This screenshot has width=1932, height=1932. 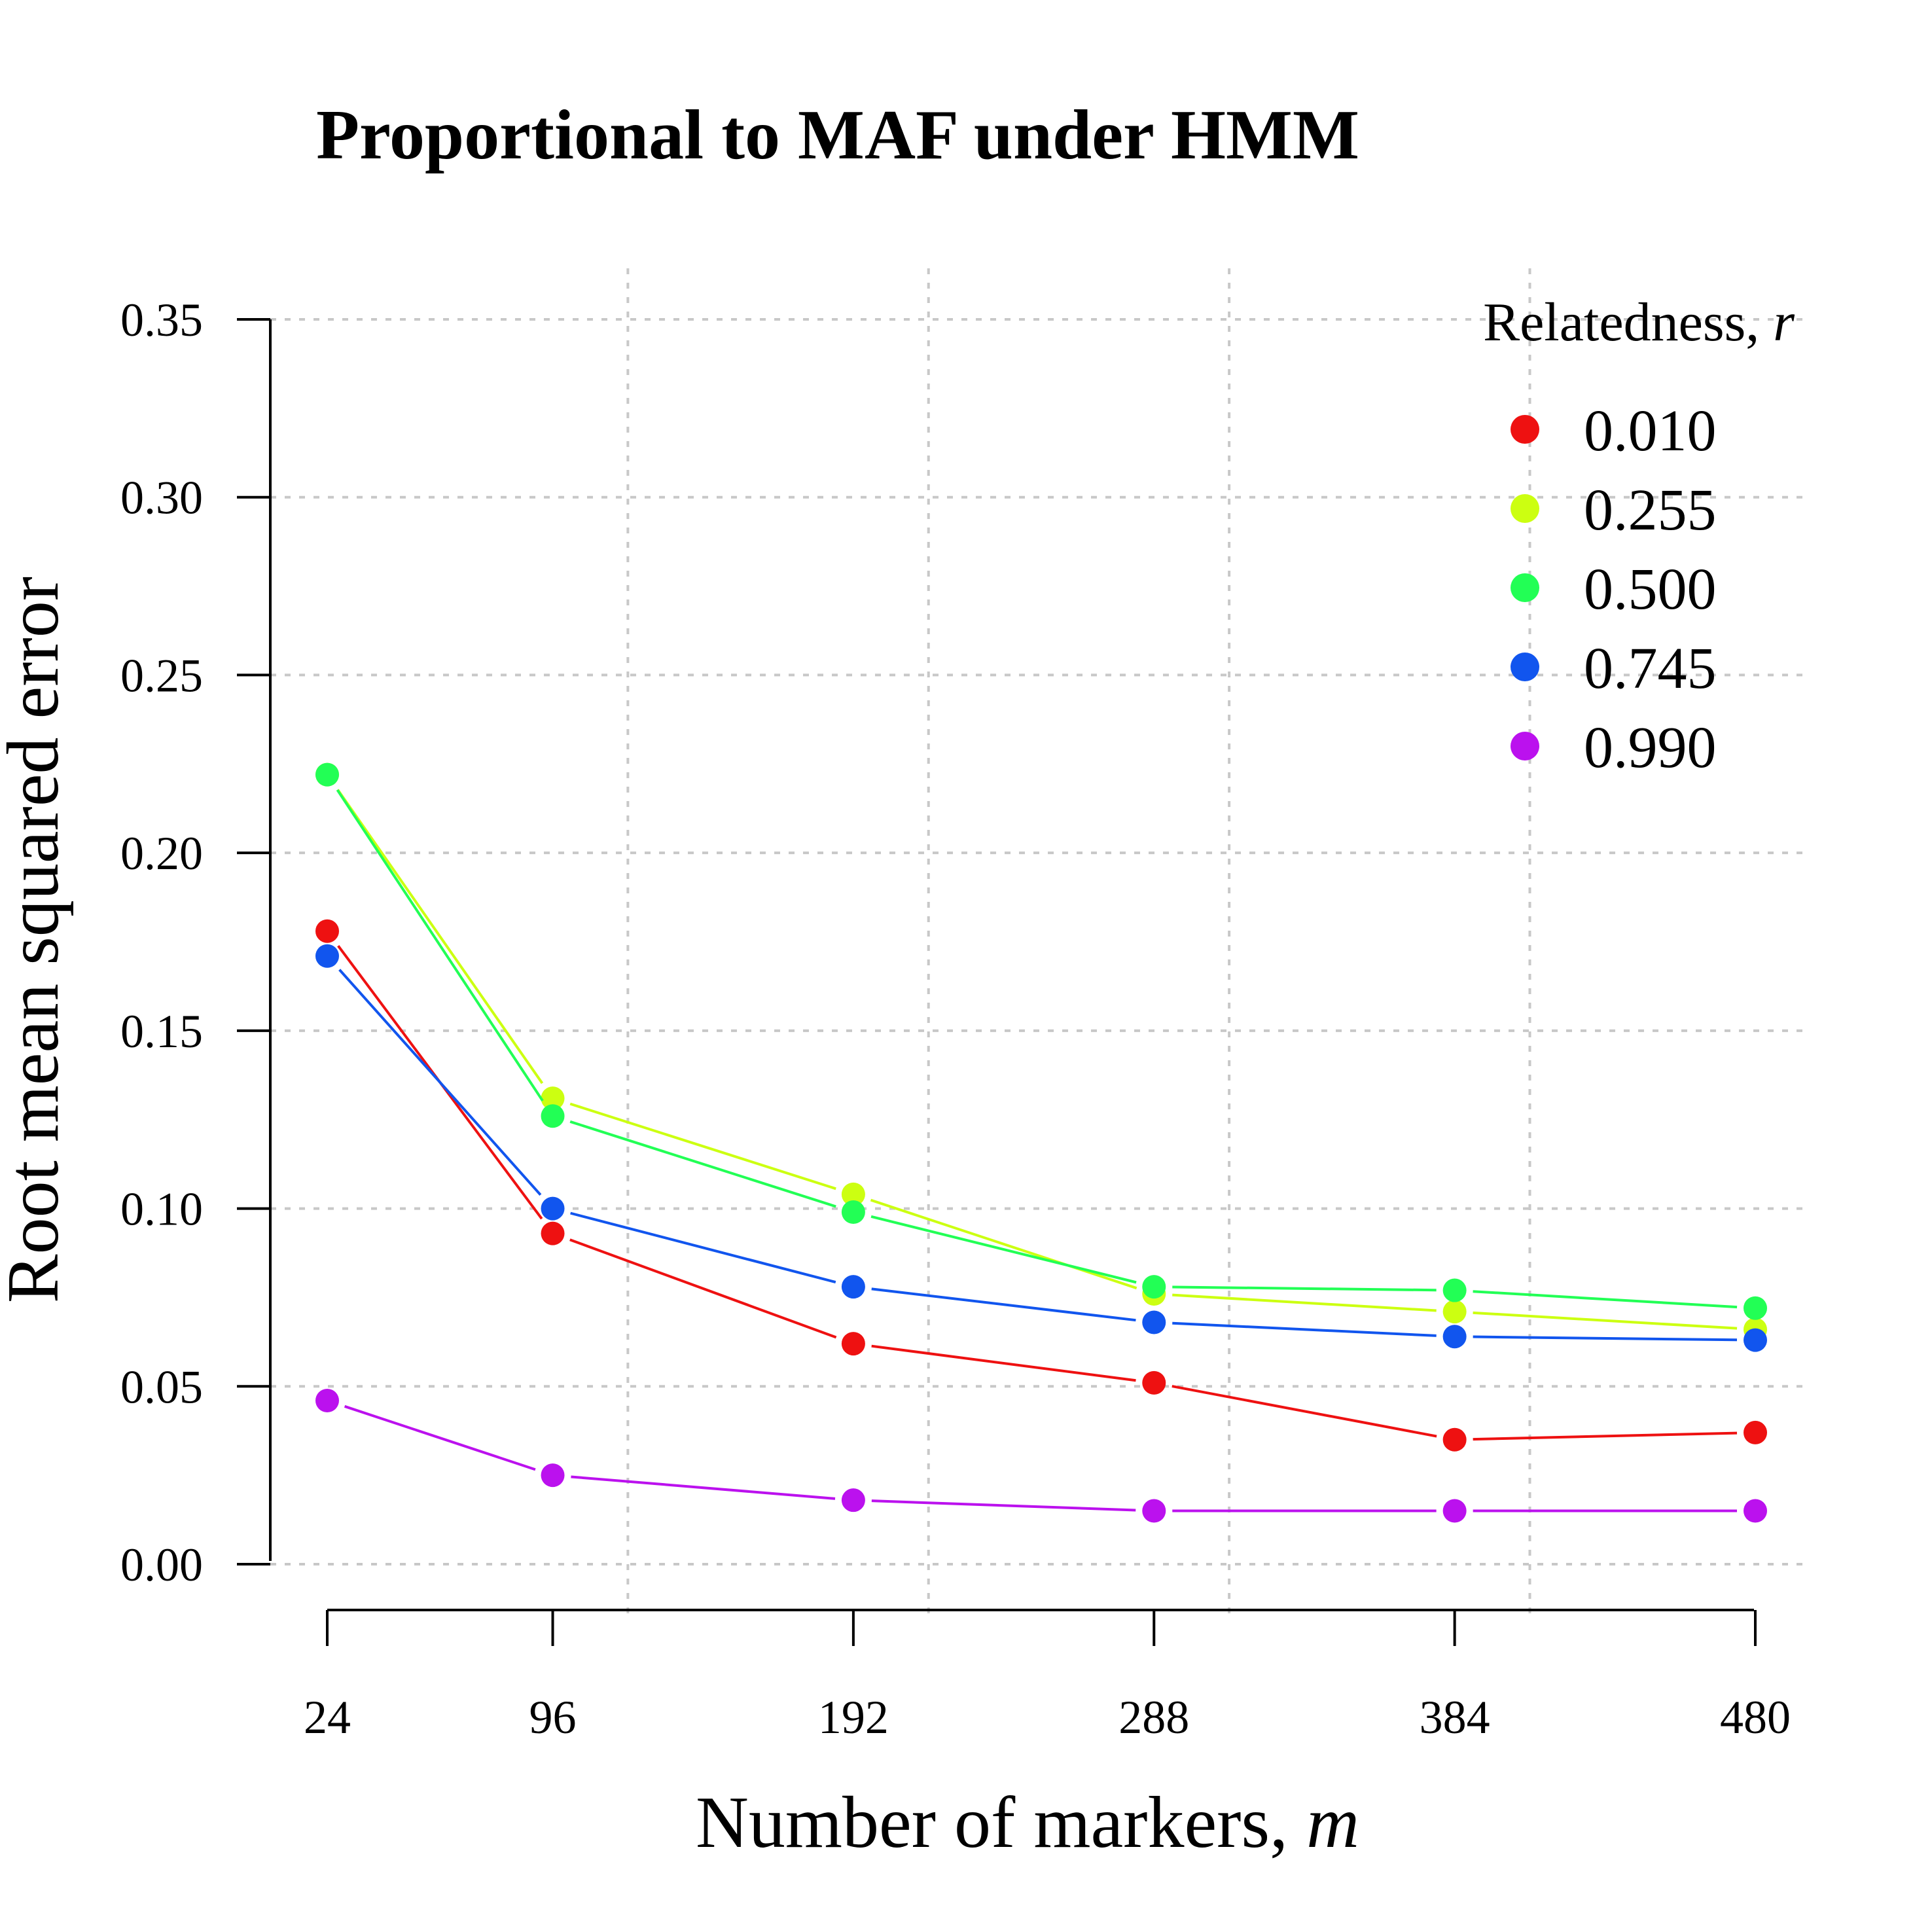 What do you see at coordinates (1650, 747) in the screenshot?
I see `legend-label: 0.990` at bounding box center [1650, 747].